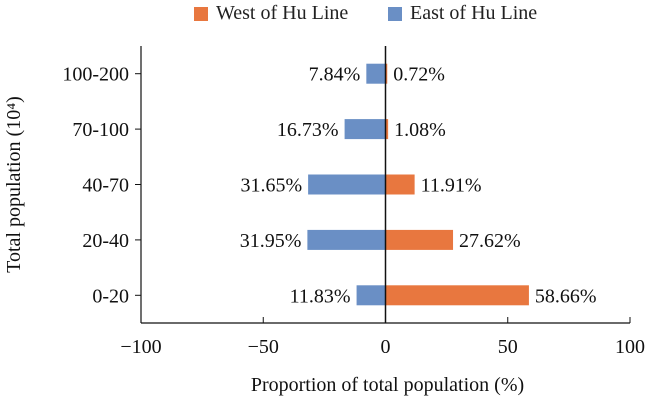 Image resolution: width=650 pixels, height=402 pixels. What do you see at coordinates (386, 347) in the screenshot?
I see `x-tick-label-0: 0` at bounding box center [386, 347].